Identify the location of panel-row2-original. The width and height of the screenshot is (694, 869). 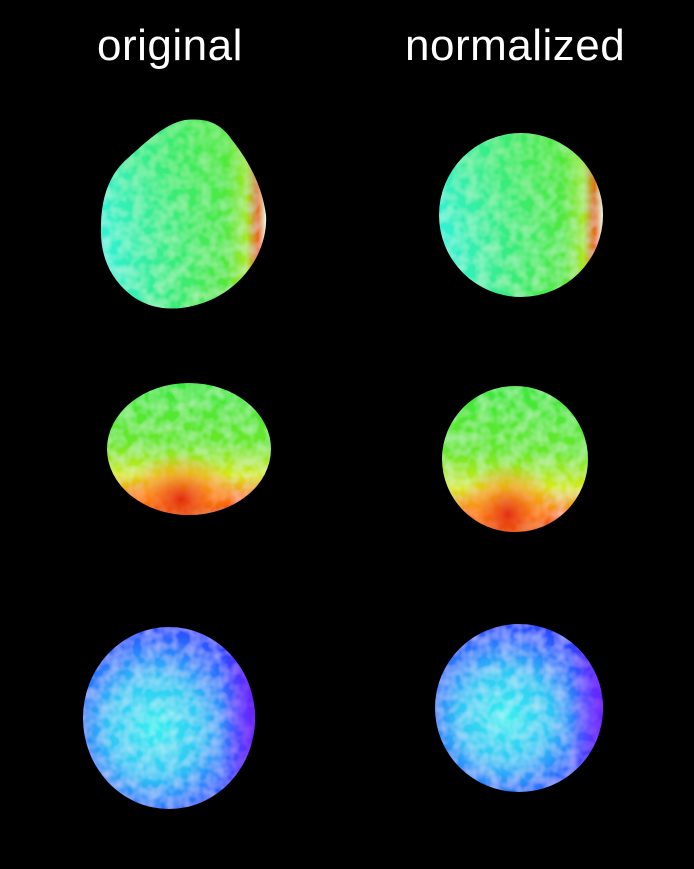
(189, 449).